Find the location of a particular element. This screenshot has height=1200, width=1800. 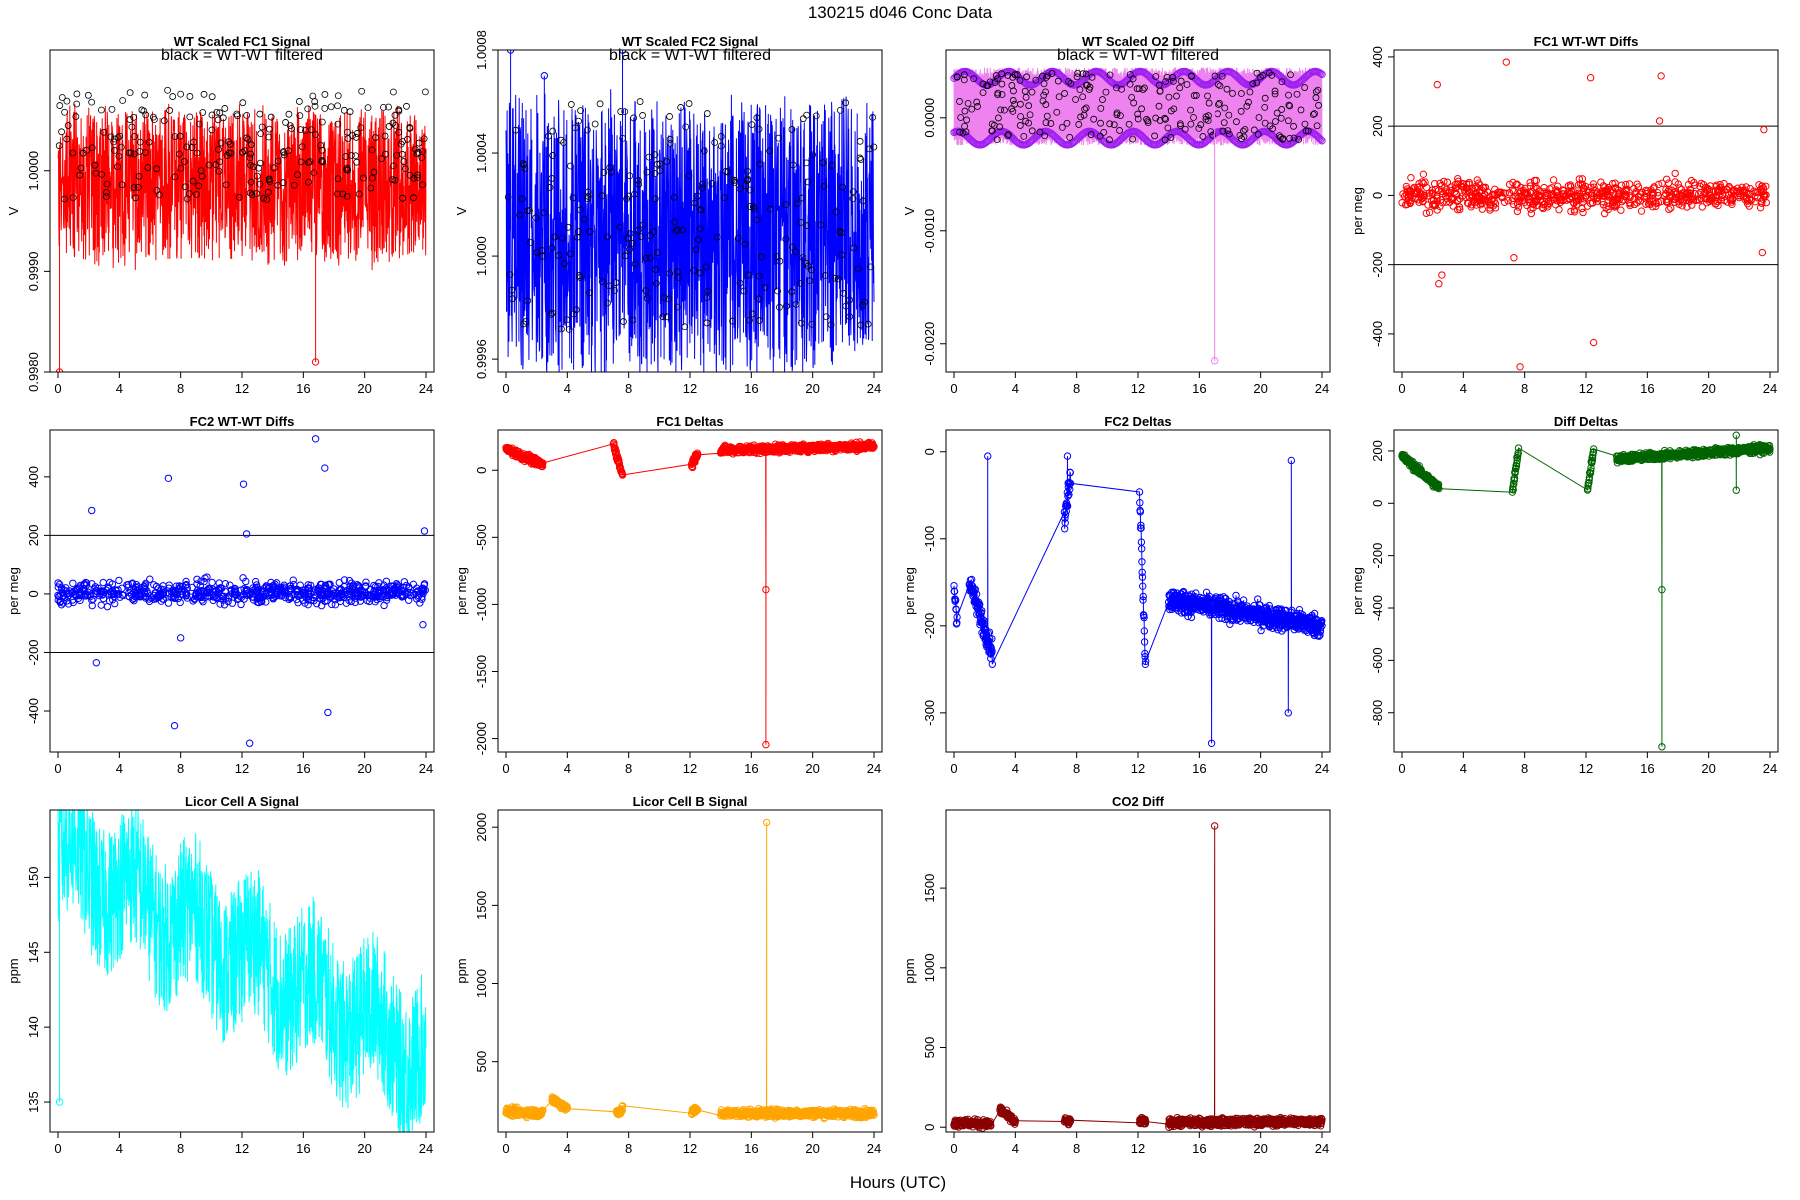

y-tick-label: -400 is located at coordinates (1377, 334).